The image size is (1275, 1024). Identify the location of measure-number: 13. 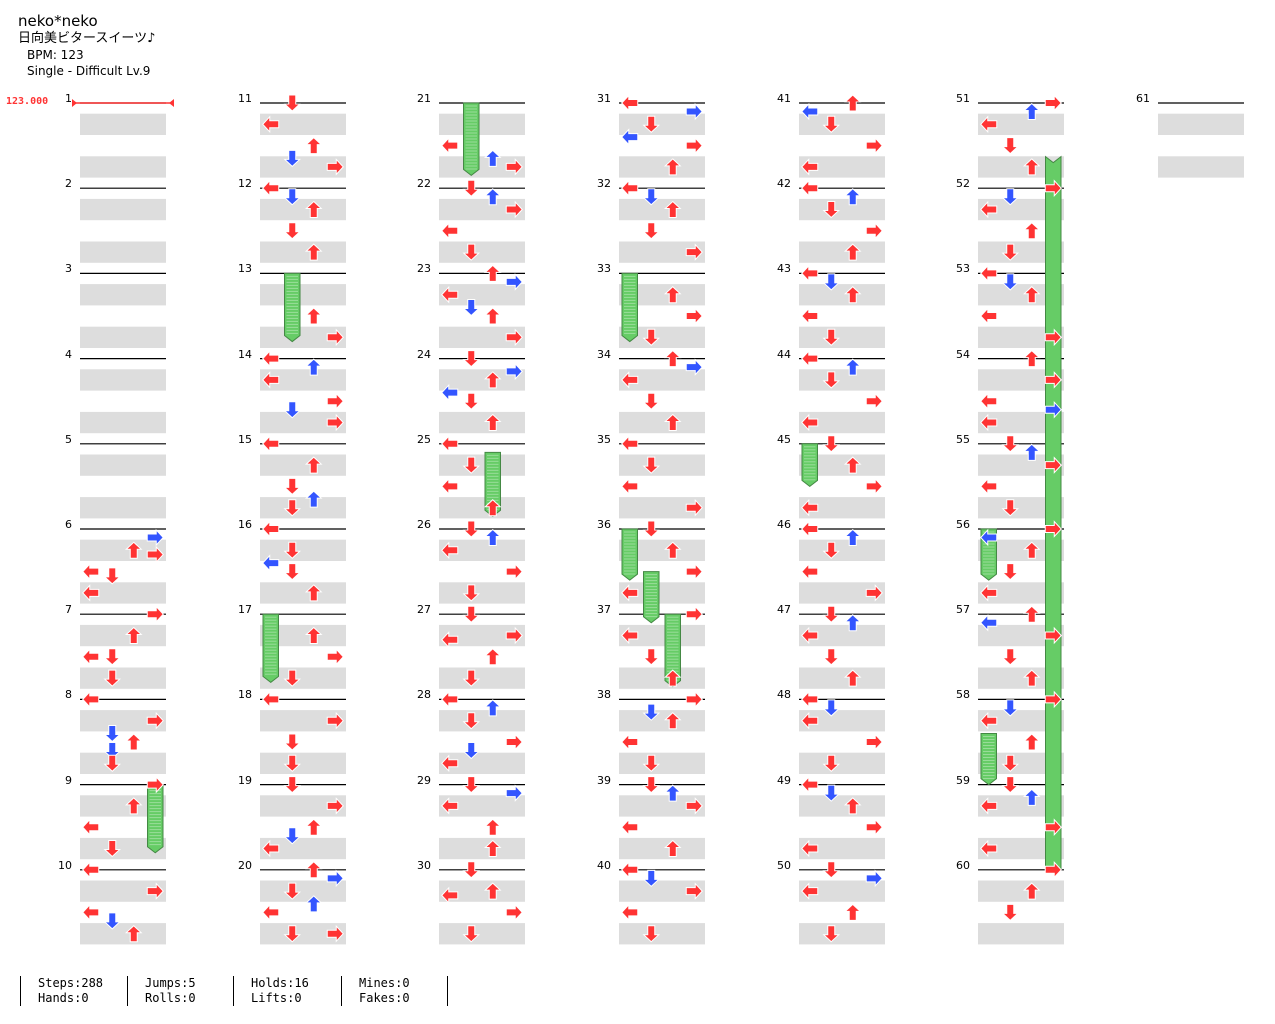
(245, 269).